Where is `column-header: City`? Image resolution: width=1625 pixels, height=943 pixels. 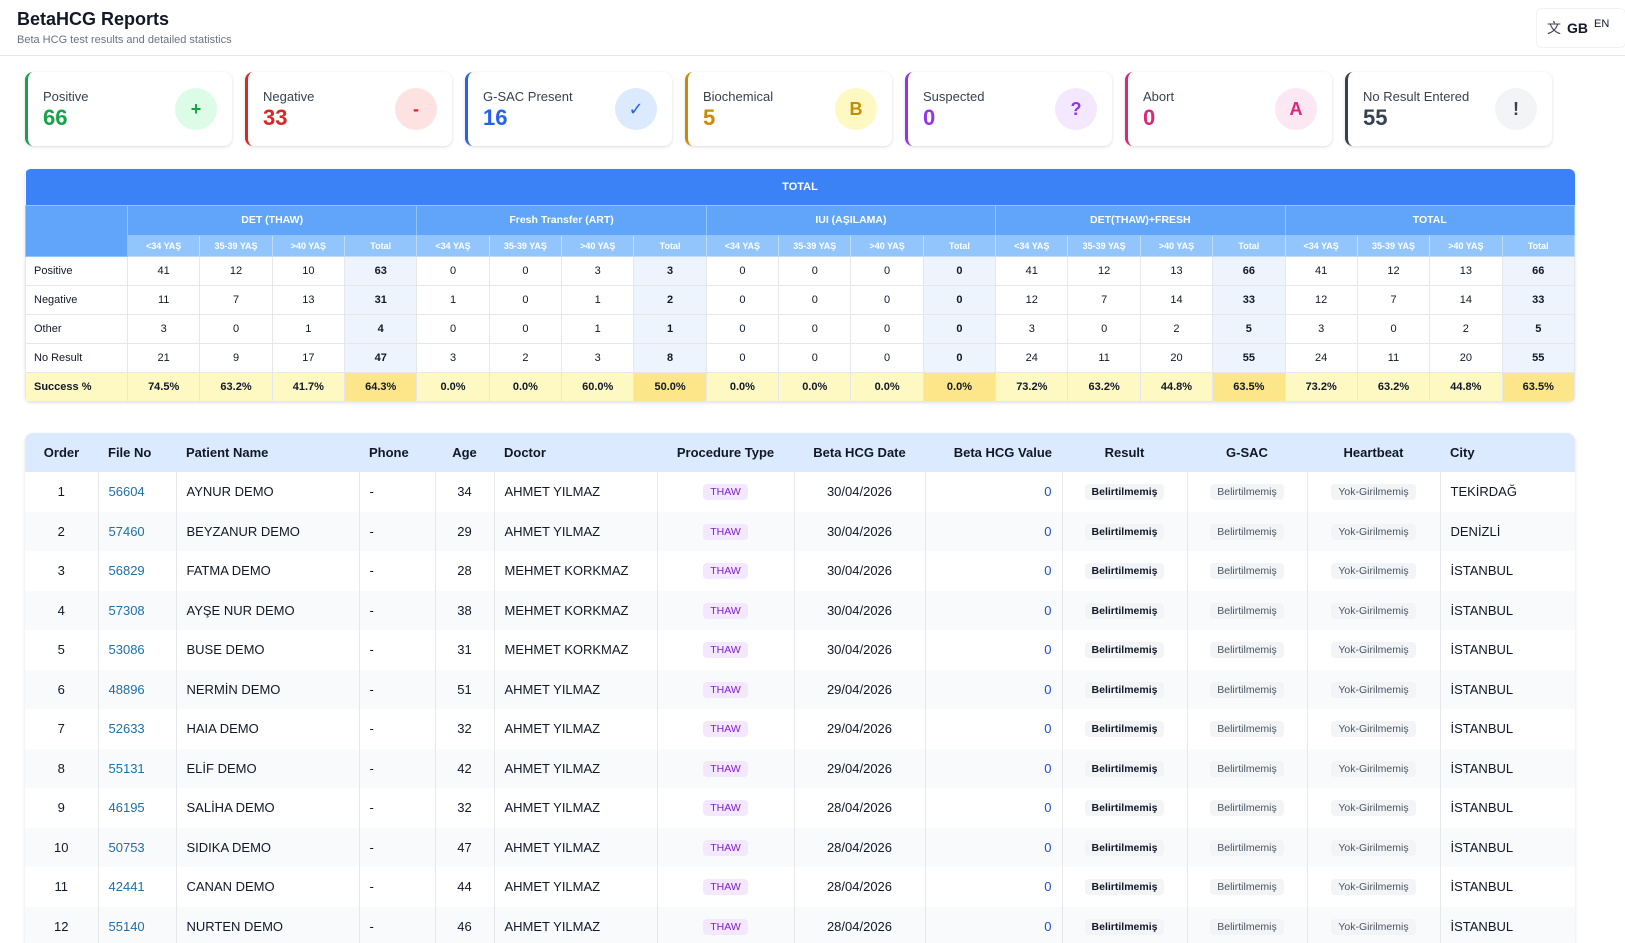 column-header: City is located at coordinates (1507, 452).